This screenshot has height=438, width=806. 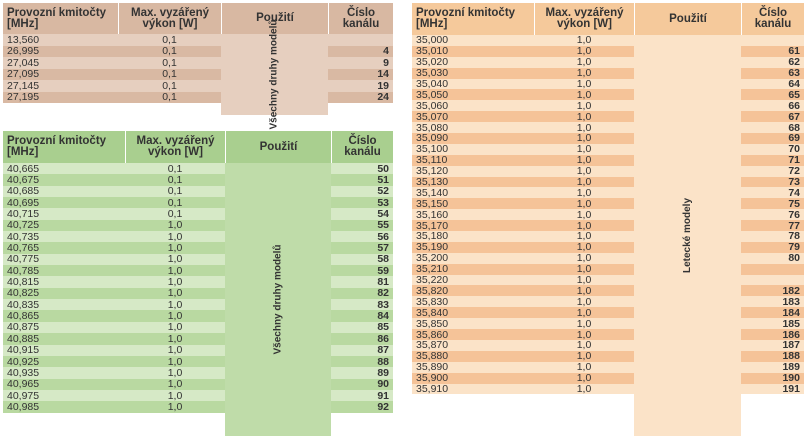 What do you see at coordinates (608, 214) in the screenshot?
I see `table-row: 35,160 1,0 76` at bounding box center [608, 214].